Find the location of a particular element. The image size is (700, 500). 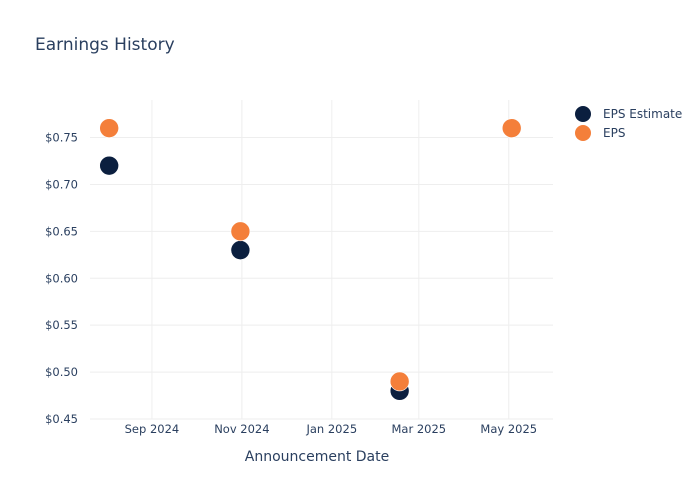

x-tick-label: Jan 2025 is located at coordinates (331, 429).